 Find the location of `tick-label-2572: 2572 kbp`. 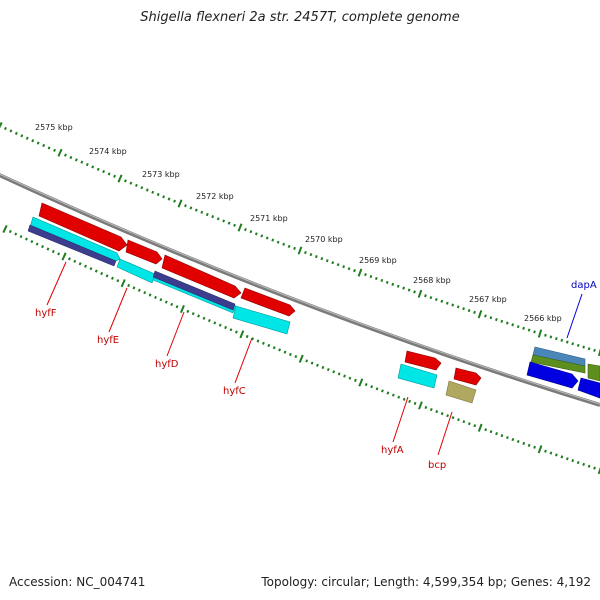

tick-label-2572: 2572 kbp is located at coordinates (215, 196).